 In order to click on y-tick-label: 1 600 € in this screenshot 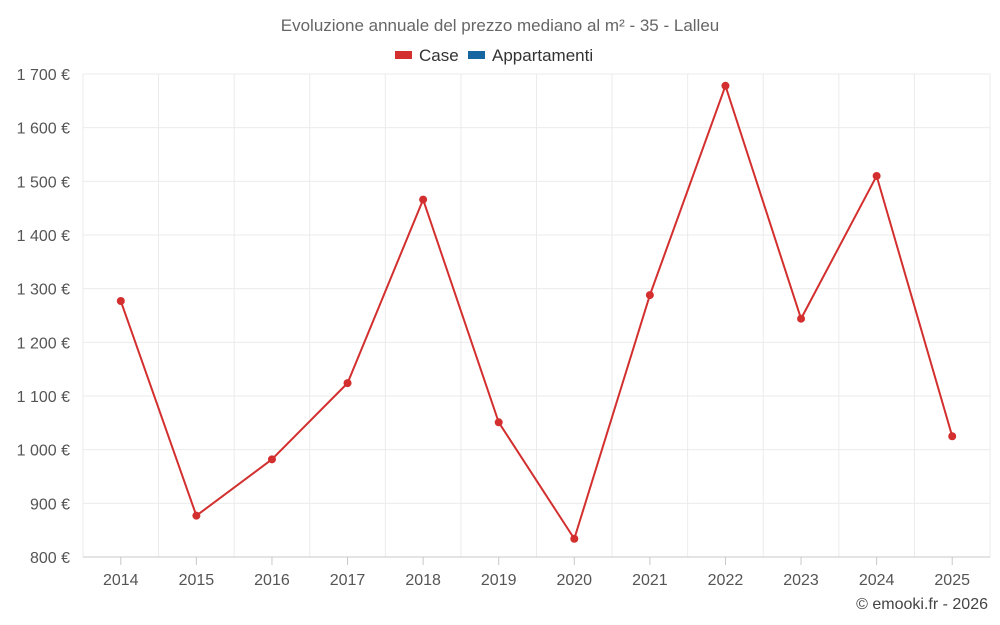, I will do `click(43, 129)`.